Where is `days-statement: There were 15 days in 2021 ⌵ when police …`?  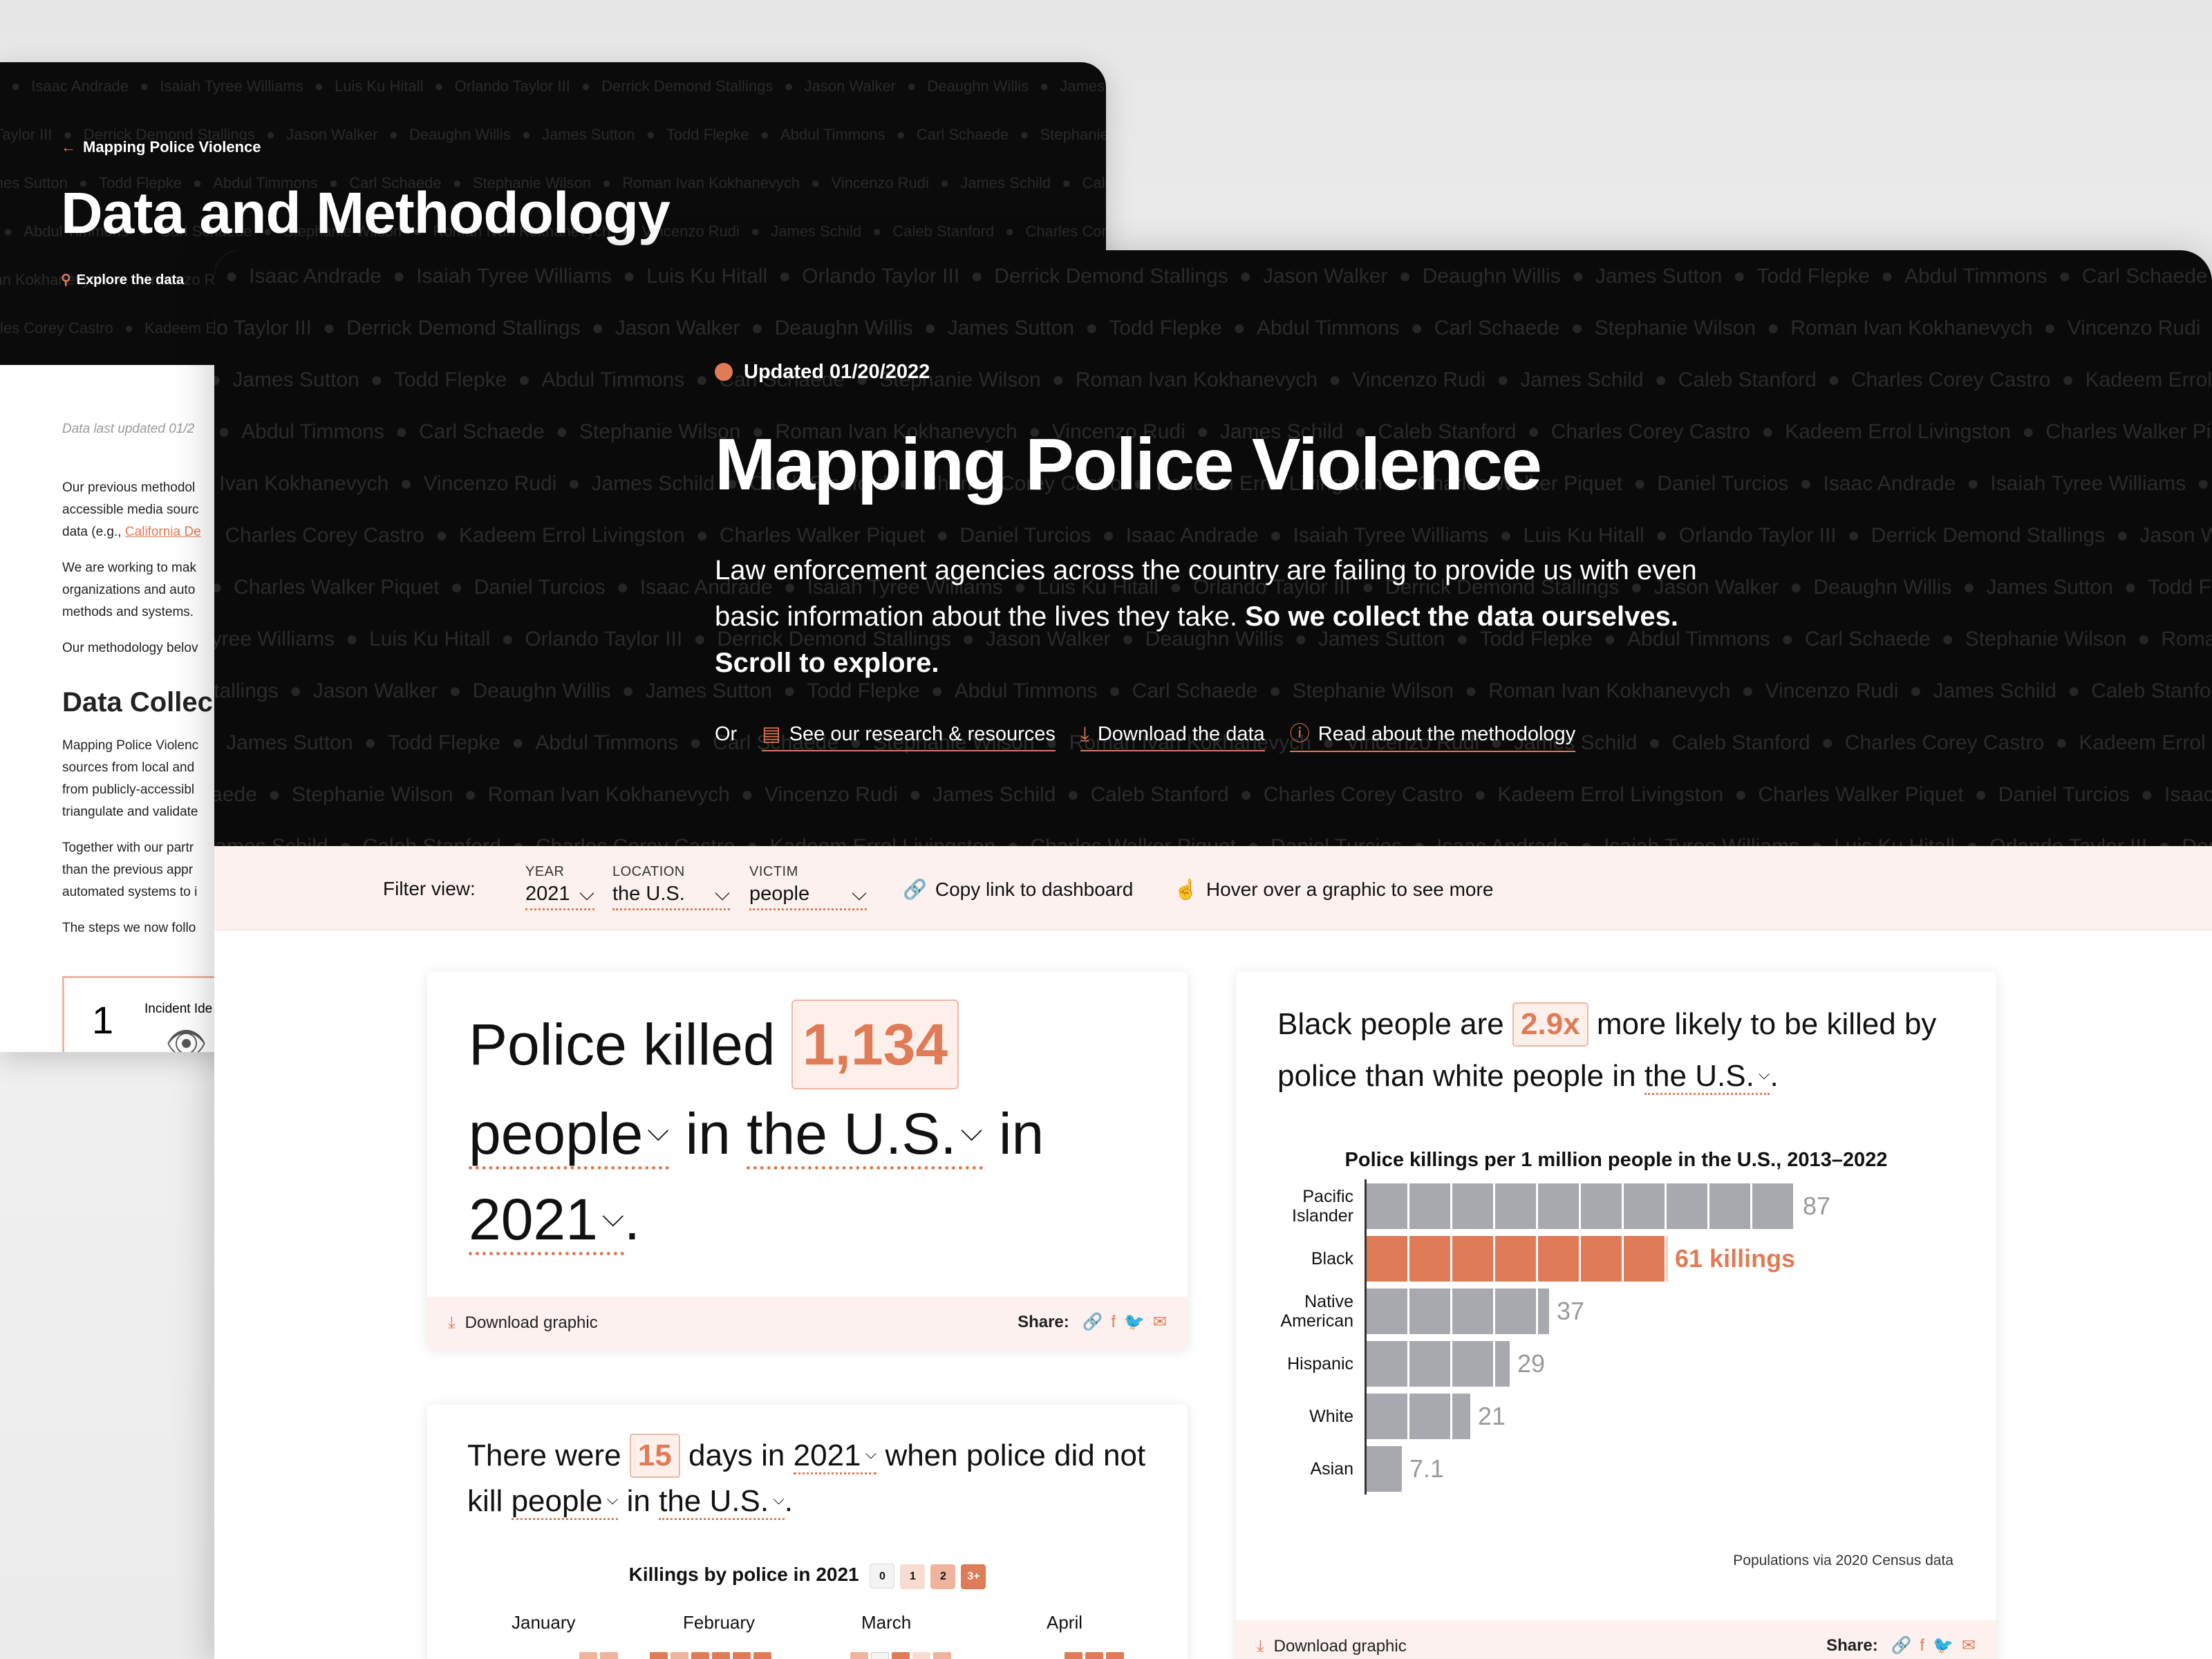
days-statement: There were 15 days in 2021 ⌵ when police … is located at coordinates (813, 1478).